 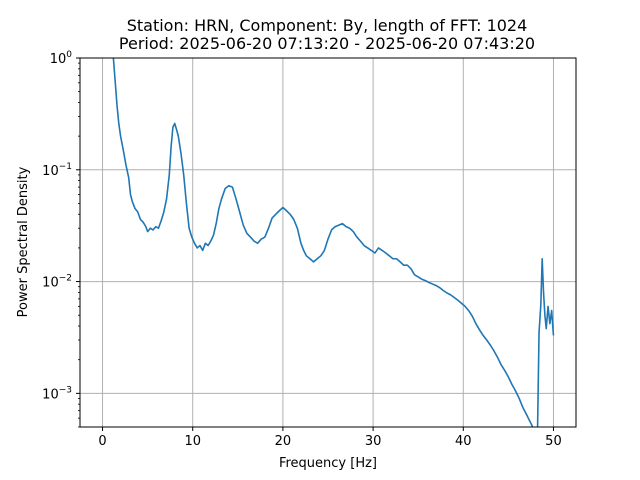 What do you see at coordinates (463, 441) in the screenshot?
I see `x-tick-label: 40` at bounding box center [463, 441].